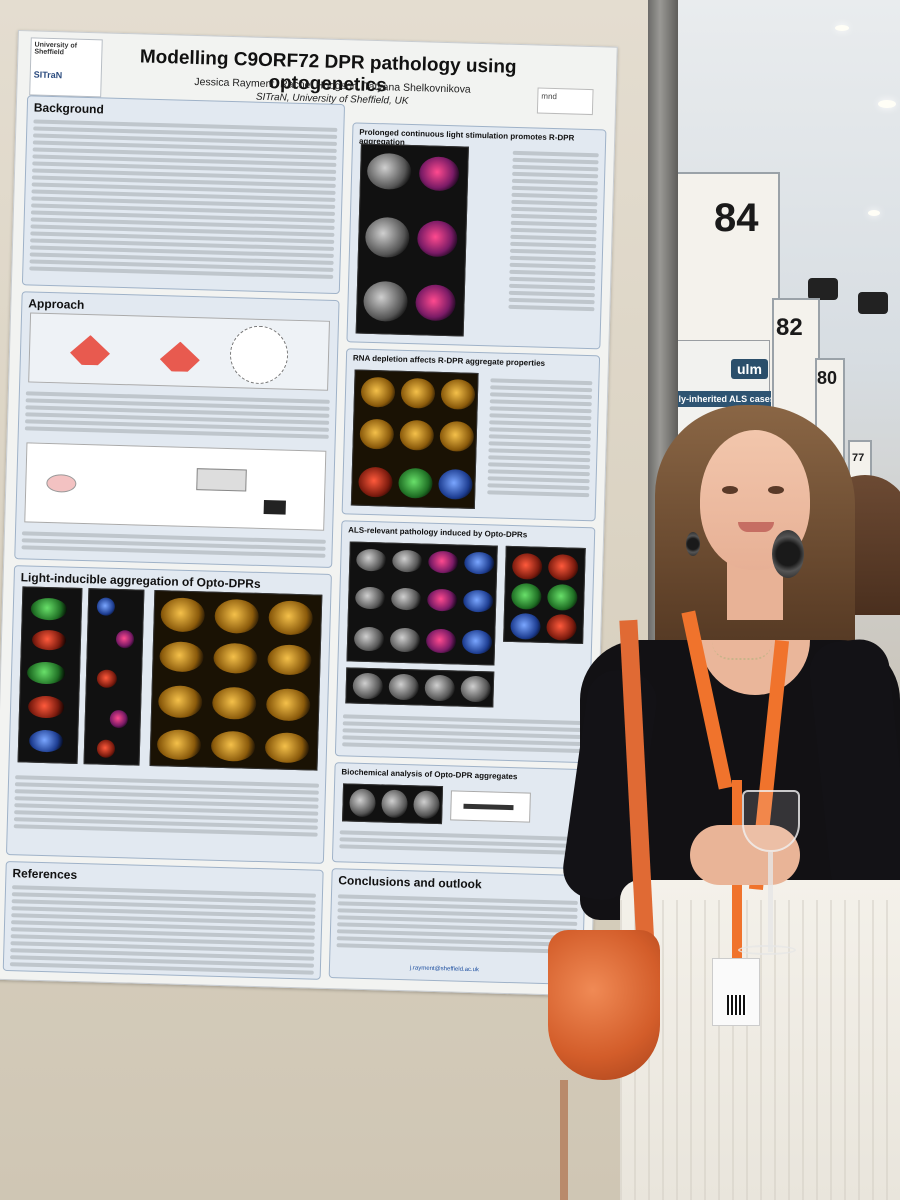 The width and height of the screenshot is (900, 1200). Describe the element at coordinates (767, 950) in the screenshot. I see `wine-glass-base` at that location.